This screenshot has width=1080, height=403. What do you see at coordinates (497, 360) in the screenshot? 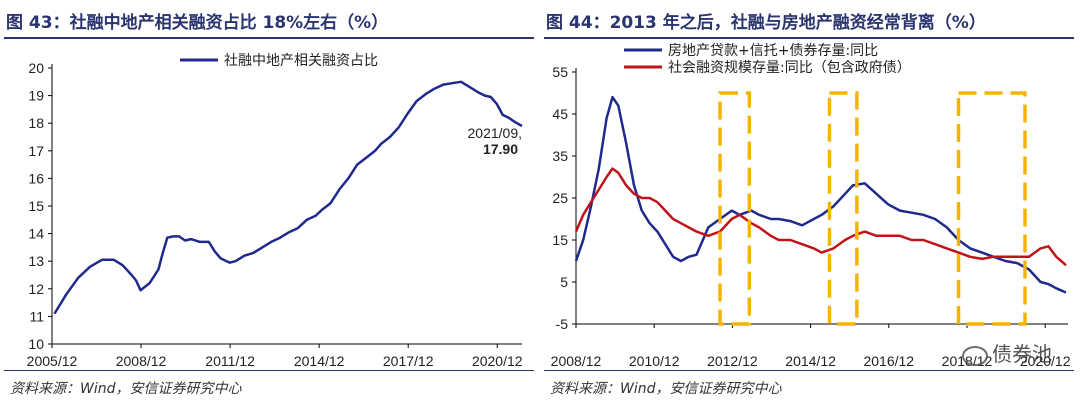
I see `left-x-tick-label: 2020/12` at bounding box center [497, 360].